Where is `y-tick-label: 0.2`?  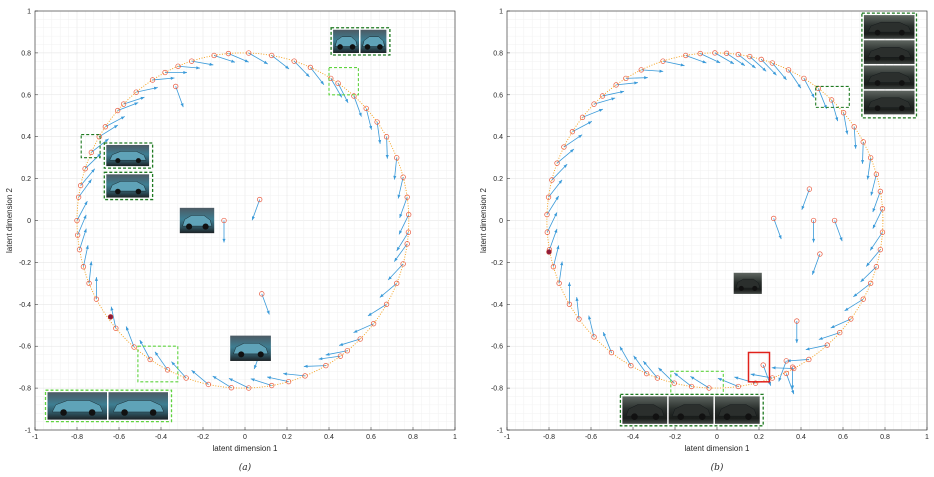
y-tick-label: 0.2 is located at coordinates (498, 179).